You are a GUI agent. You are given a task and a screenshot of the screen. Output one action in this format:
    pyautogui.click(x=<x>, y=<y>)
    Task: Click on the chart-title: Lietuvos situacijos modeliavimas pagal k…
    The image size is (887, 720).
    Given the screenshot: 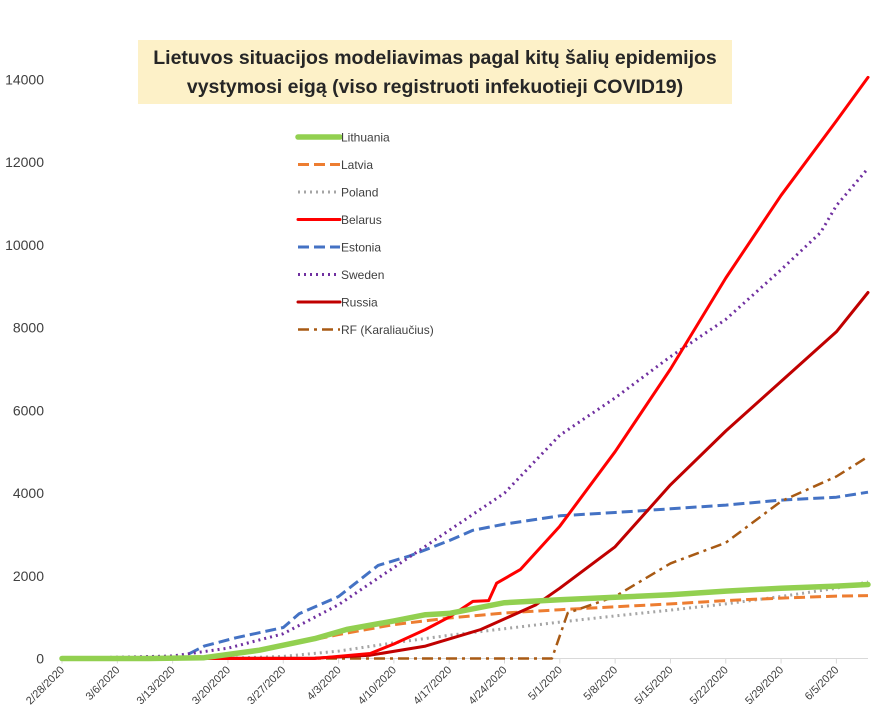 What is the action you would take?
    pyautogui.click(x=435, y=72)
    